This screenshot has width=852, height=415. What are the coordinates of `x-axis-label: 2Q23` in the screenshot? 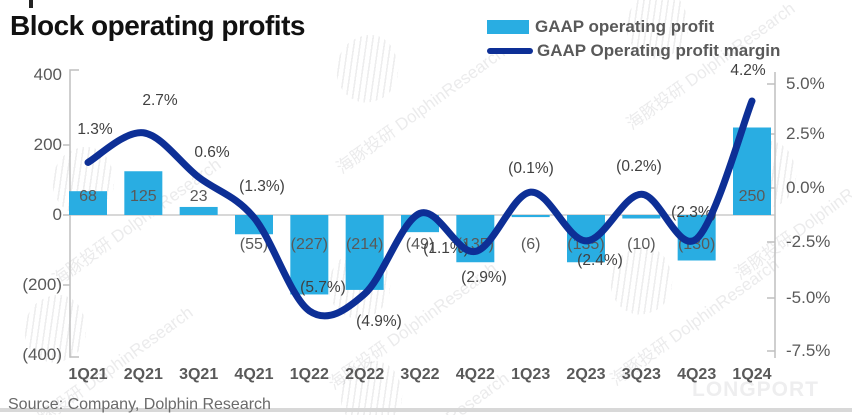 It's located at (586, 374).